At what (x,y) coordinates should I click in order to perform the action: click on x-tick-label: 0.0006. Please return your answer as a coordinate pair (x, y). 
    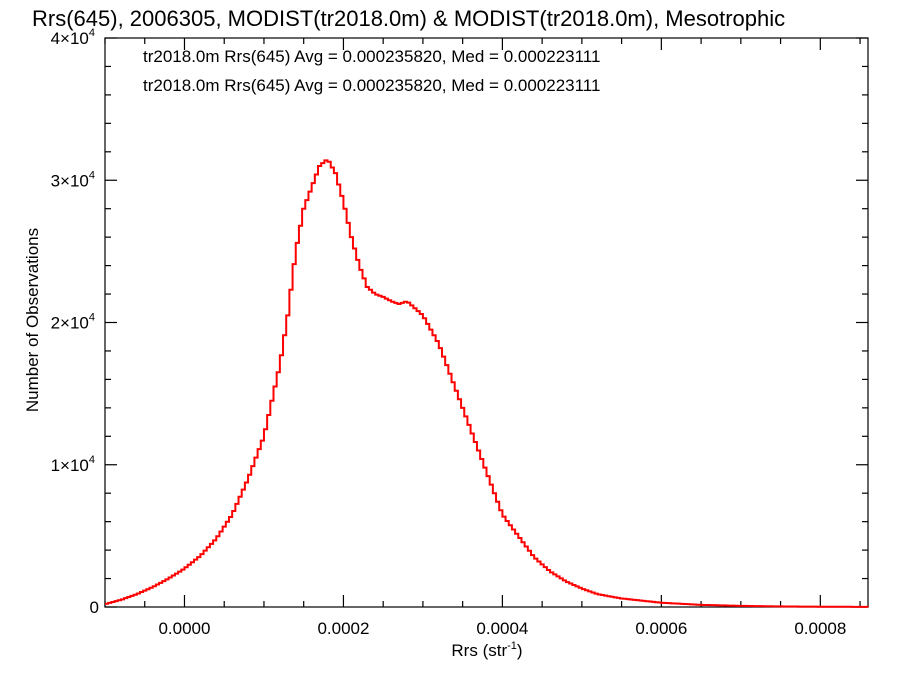
    Looking at the image, I should click on (661, 628).